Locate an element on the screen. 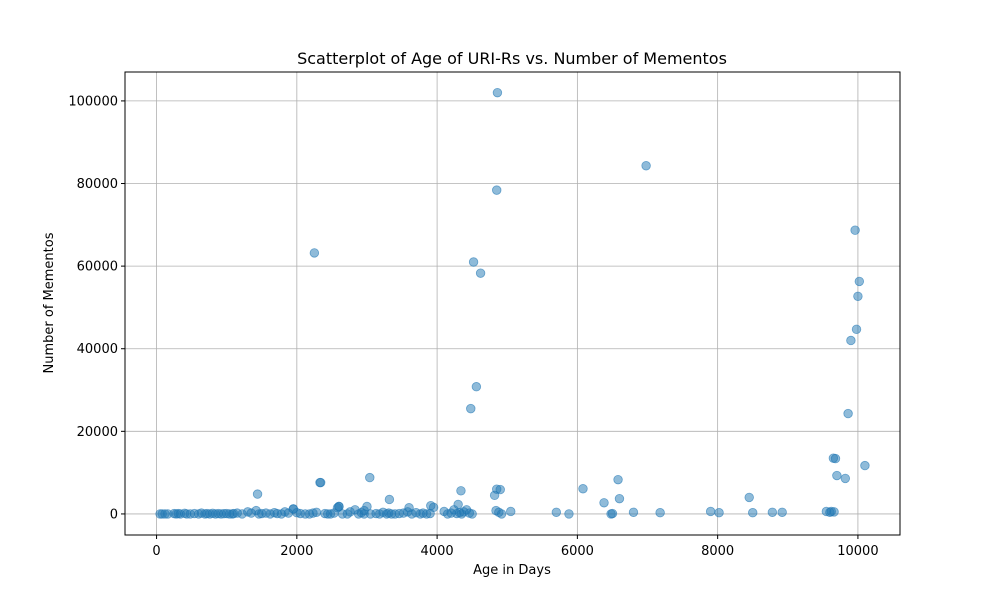 This screenshot has width=1000, height=600. y-tick-label: 80000 is located at coordinates (97, 184).